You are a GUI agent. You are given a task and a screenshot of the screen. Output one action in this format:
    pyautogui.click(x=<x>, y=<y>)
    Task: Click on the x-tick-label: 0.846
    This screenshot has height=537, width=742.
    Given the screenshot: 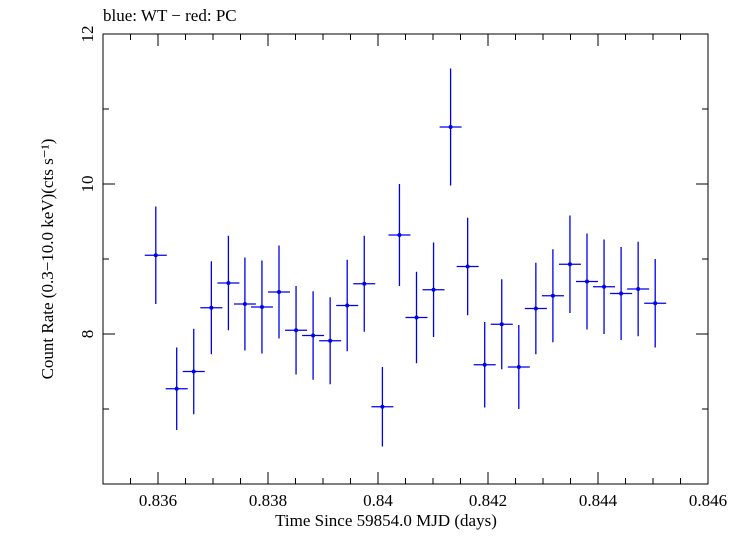 What is the action you would take?
    pyautogui.click(x=708, y=500)
    